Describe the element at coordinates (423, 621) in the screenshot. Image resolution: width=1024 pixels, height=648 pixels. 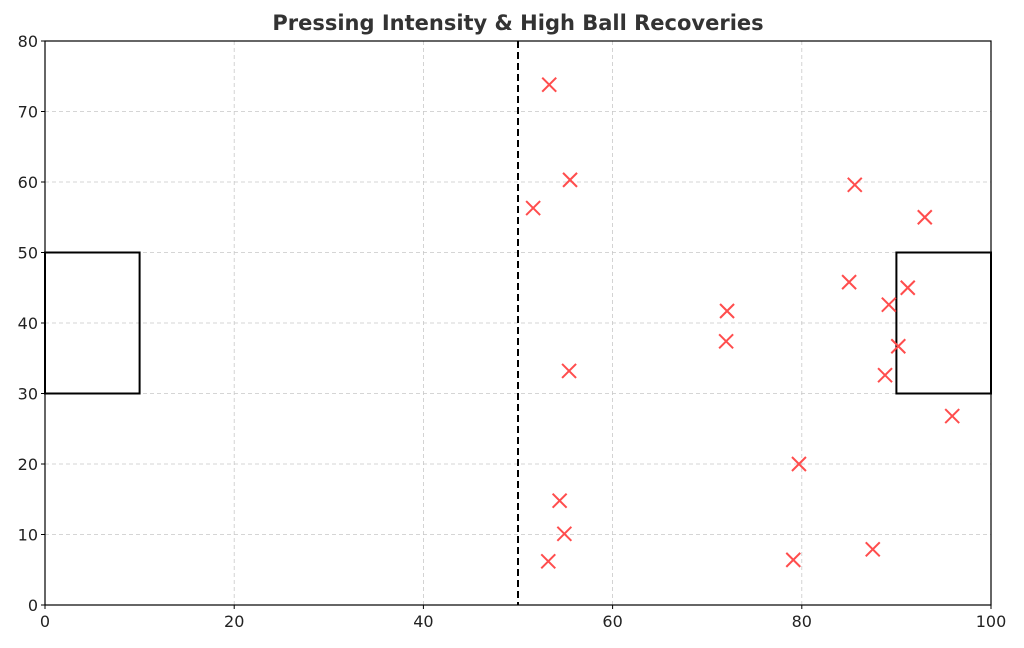
I see `x-tick-label: 40` at that location.